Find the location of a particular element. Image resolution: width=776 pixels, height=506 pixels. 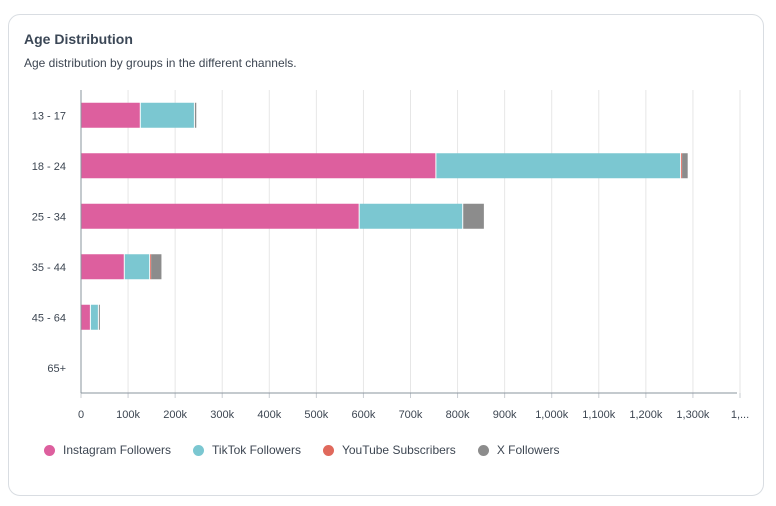

y-category-label: 25 - 34 is located at coordinates (49, 217).